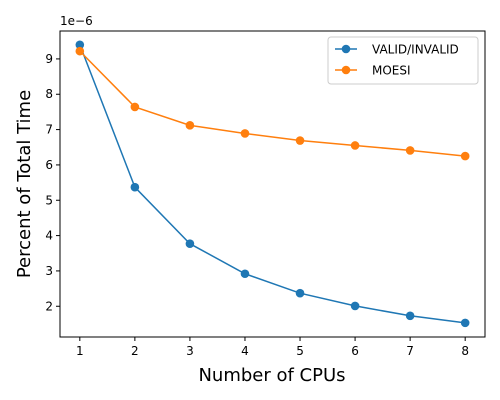 The width and height of the screenshot is (500, 400). I want to click on x-tick-label: 4, so click(245, 351).